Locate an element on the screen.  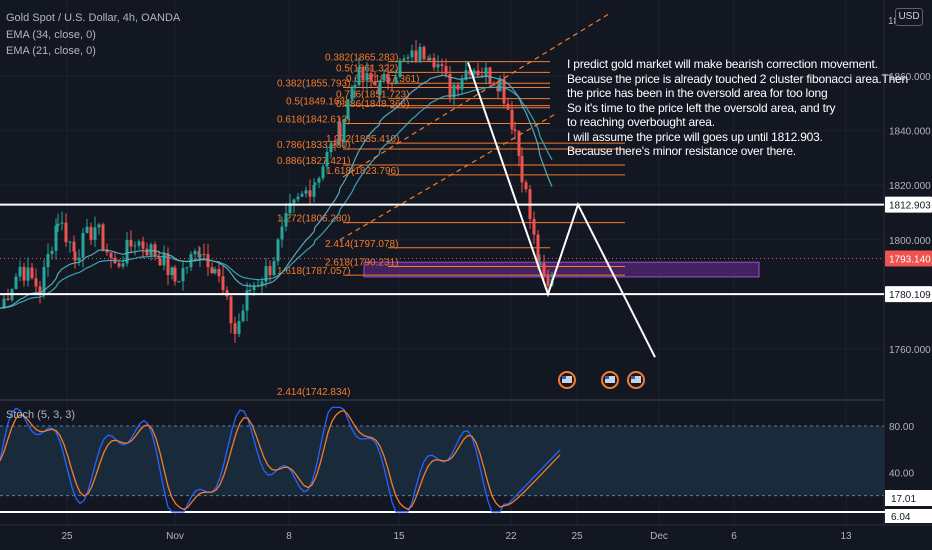
time-tick-label: Dec is located at coordinates (659, 536).